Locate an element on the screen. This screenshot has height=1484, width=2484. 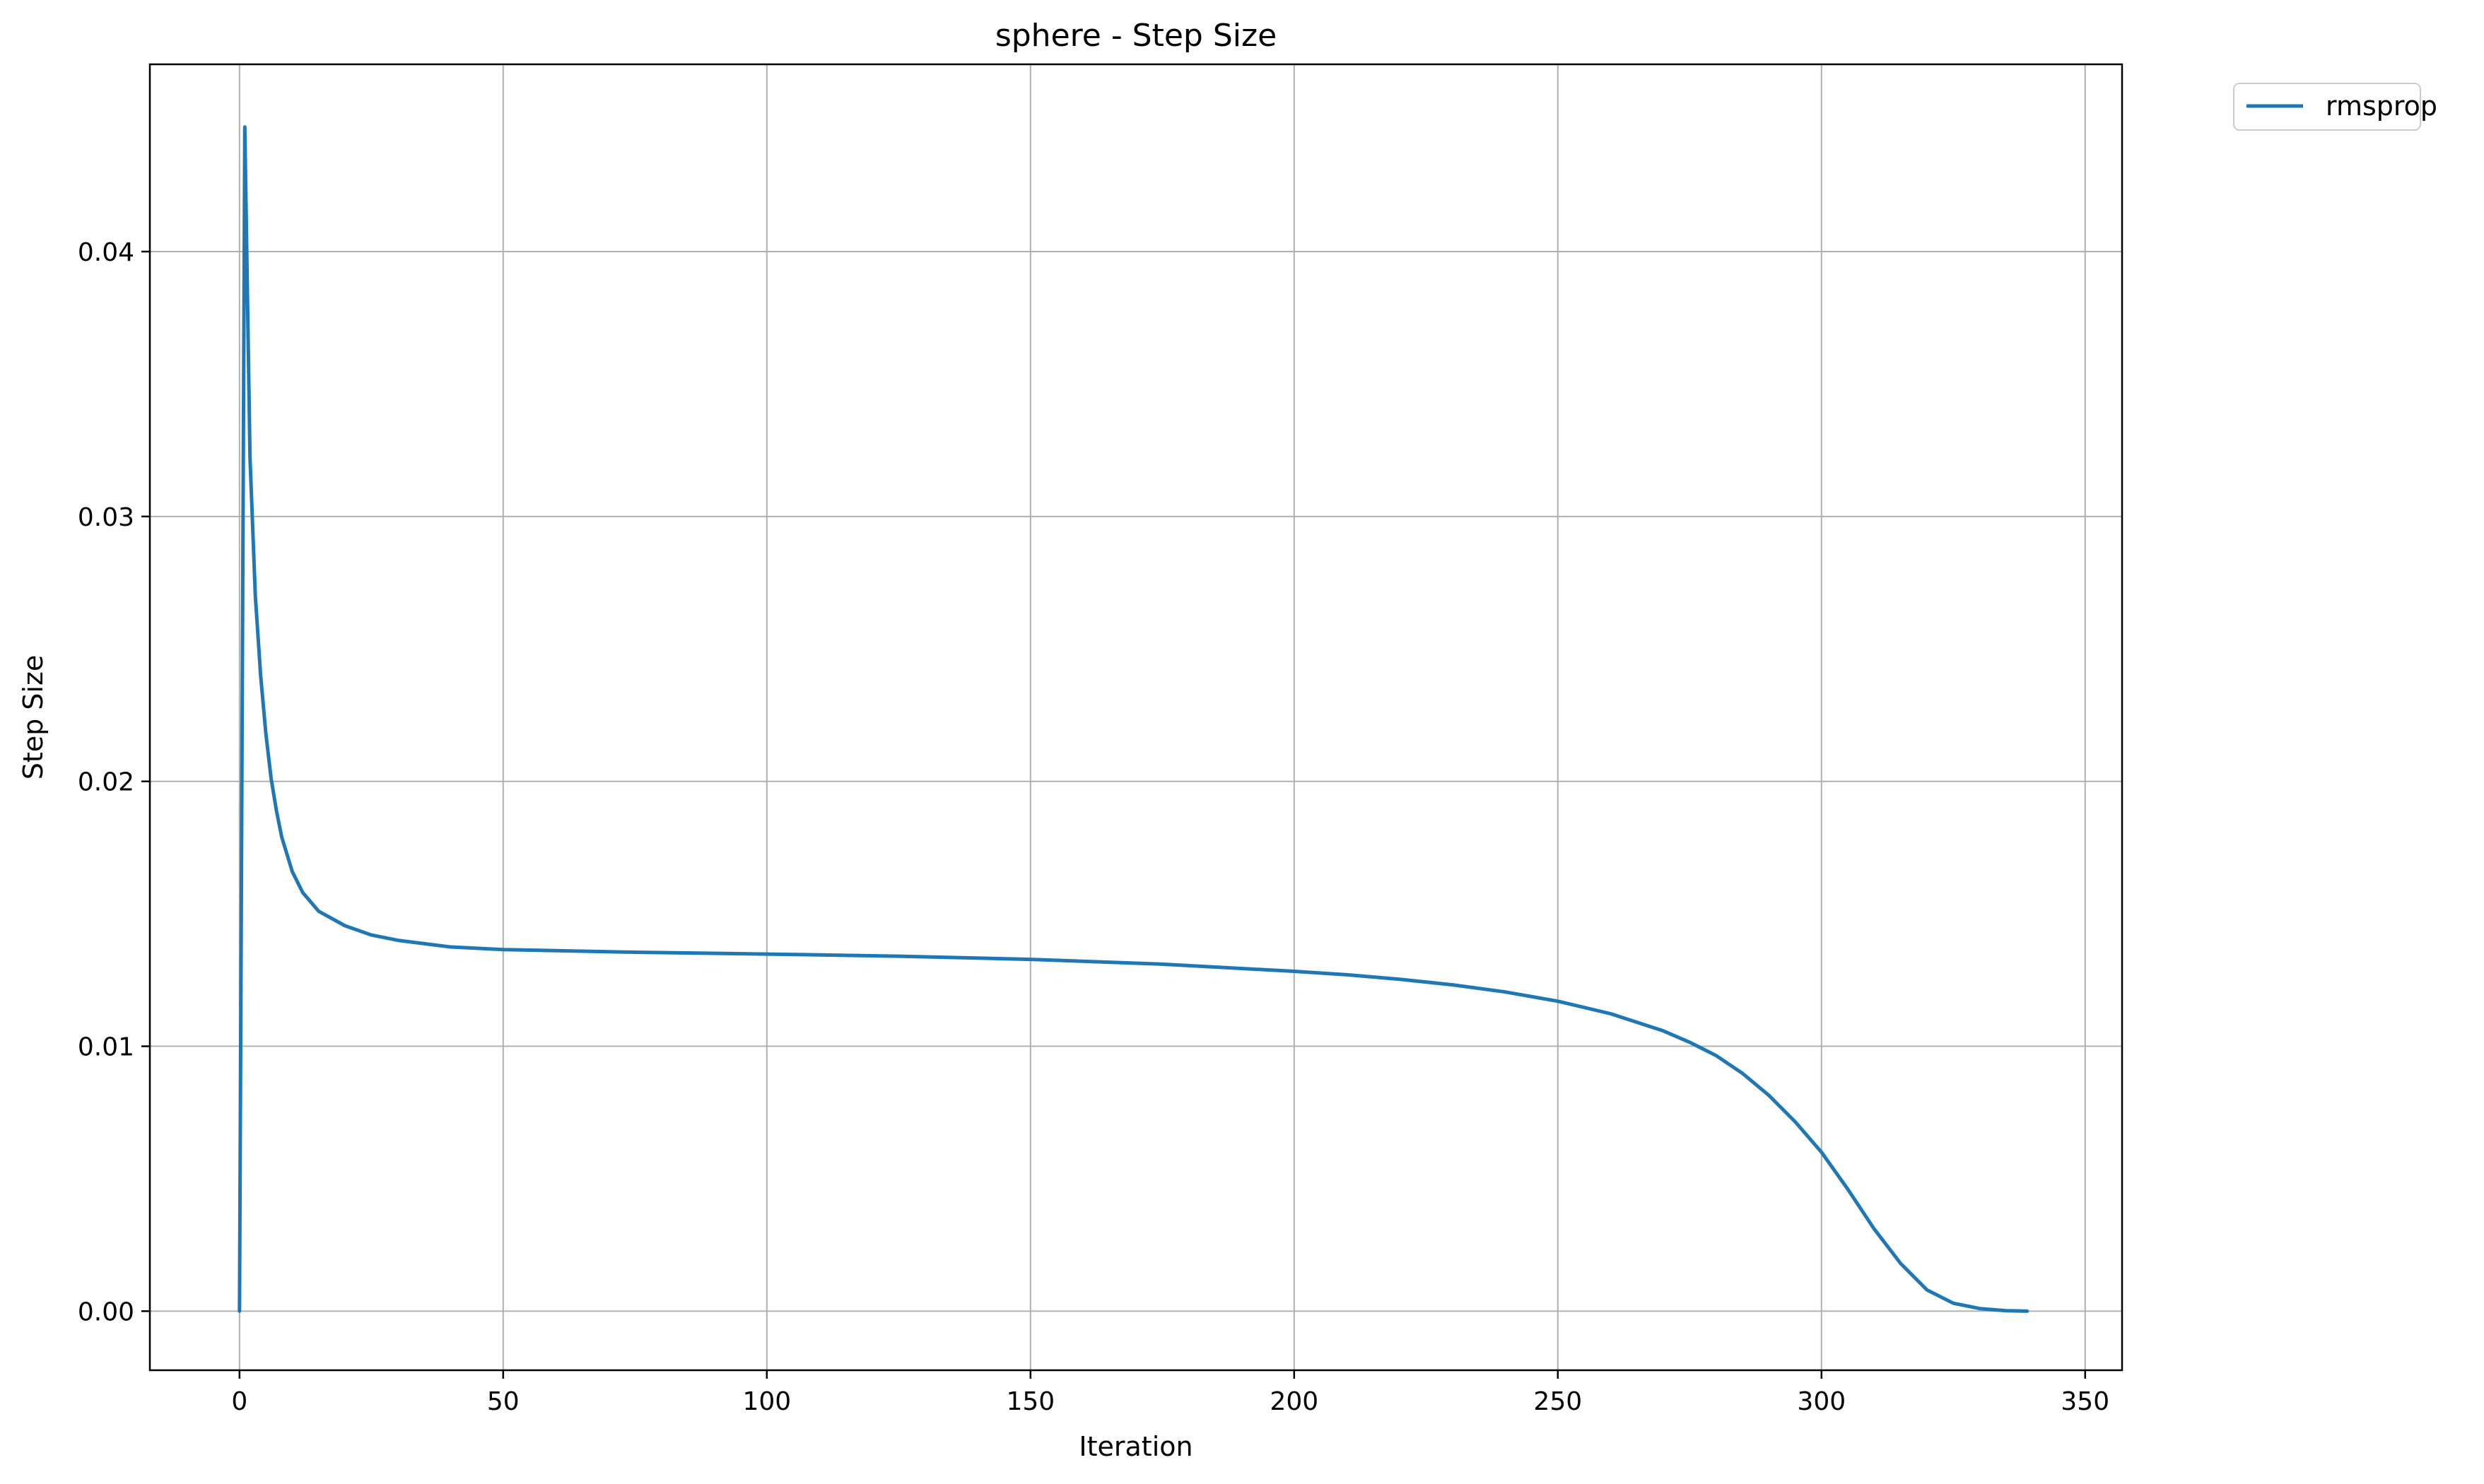
x-tick-label: 50 is located at coordinates (503, 1401).